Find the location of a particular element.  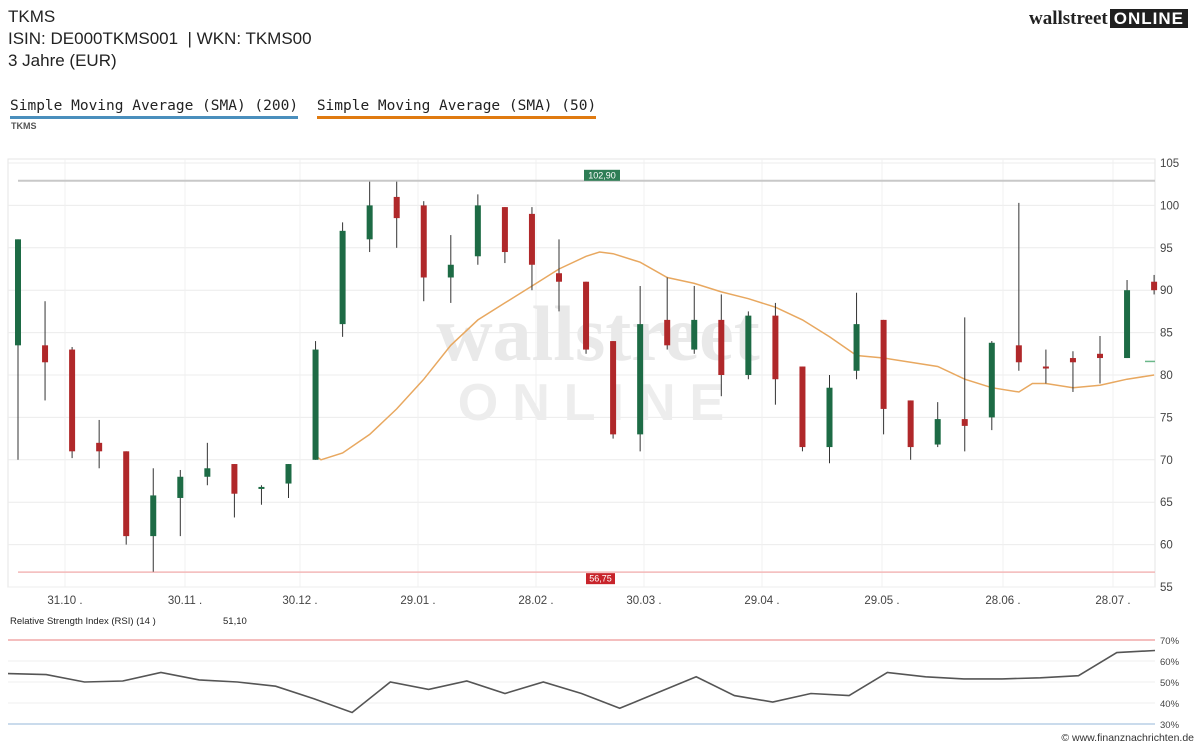

price-y-tick: 95 is located at coordinates (1166, 249).